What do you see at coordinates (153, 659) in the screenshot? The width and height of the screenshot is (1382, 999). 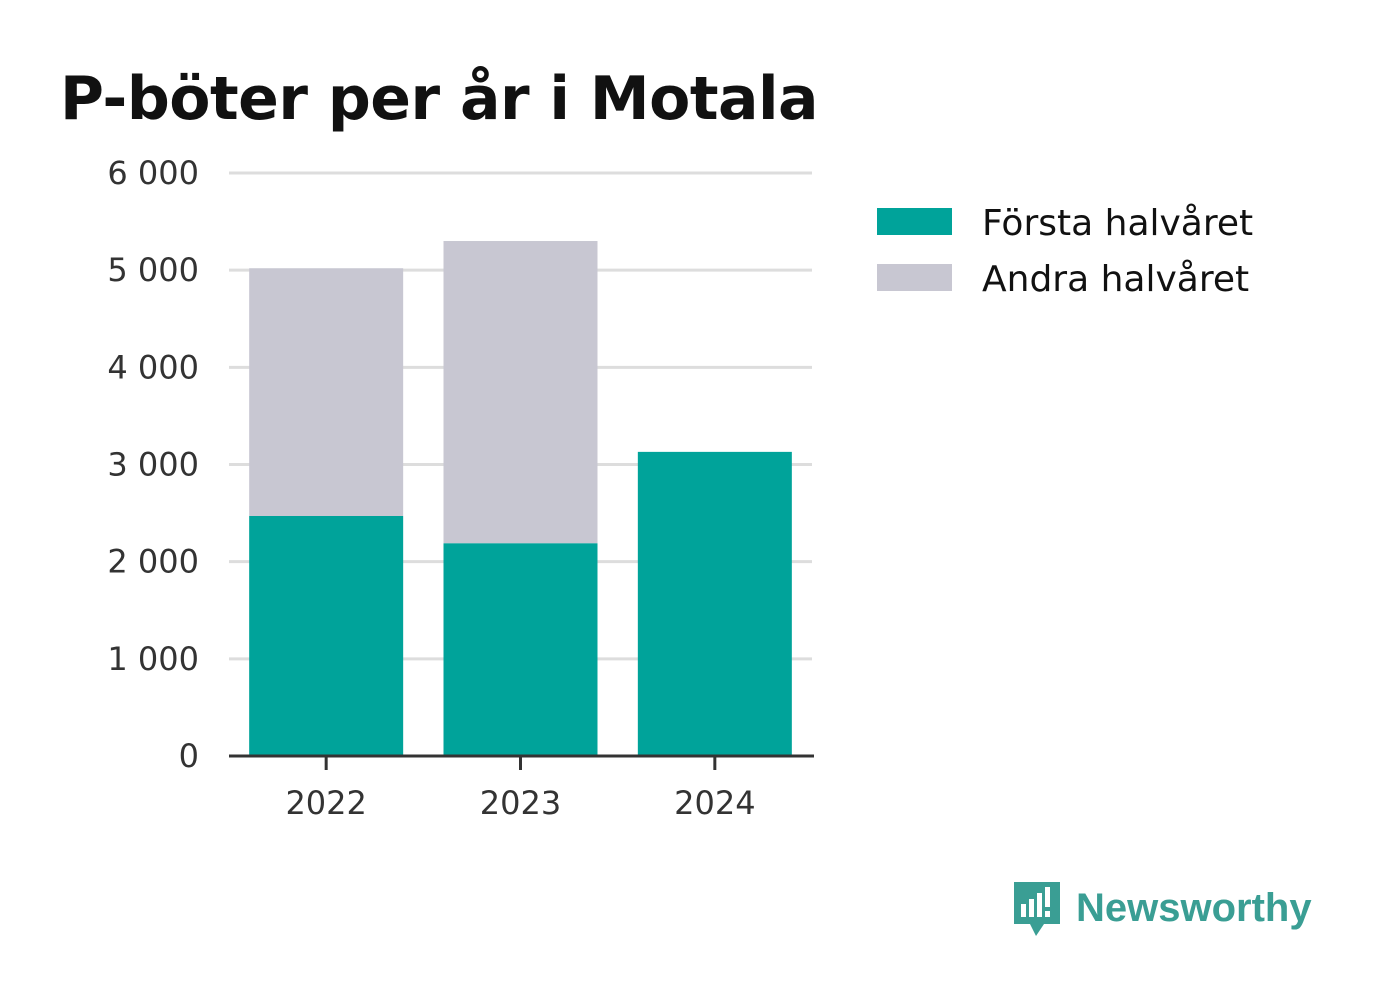 I see `y-tick-label: 1 000` at bounding box center [153, 659].